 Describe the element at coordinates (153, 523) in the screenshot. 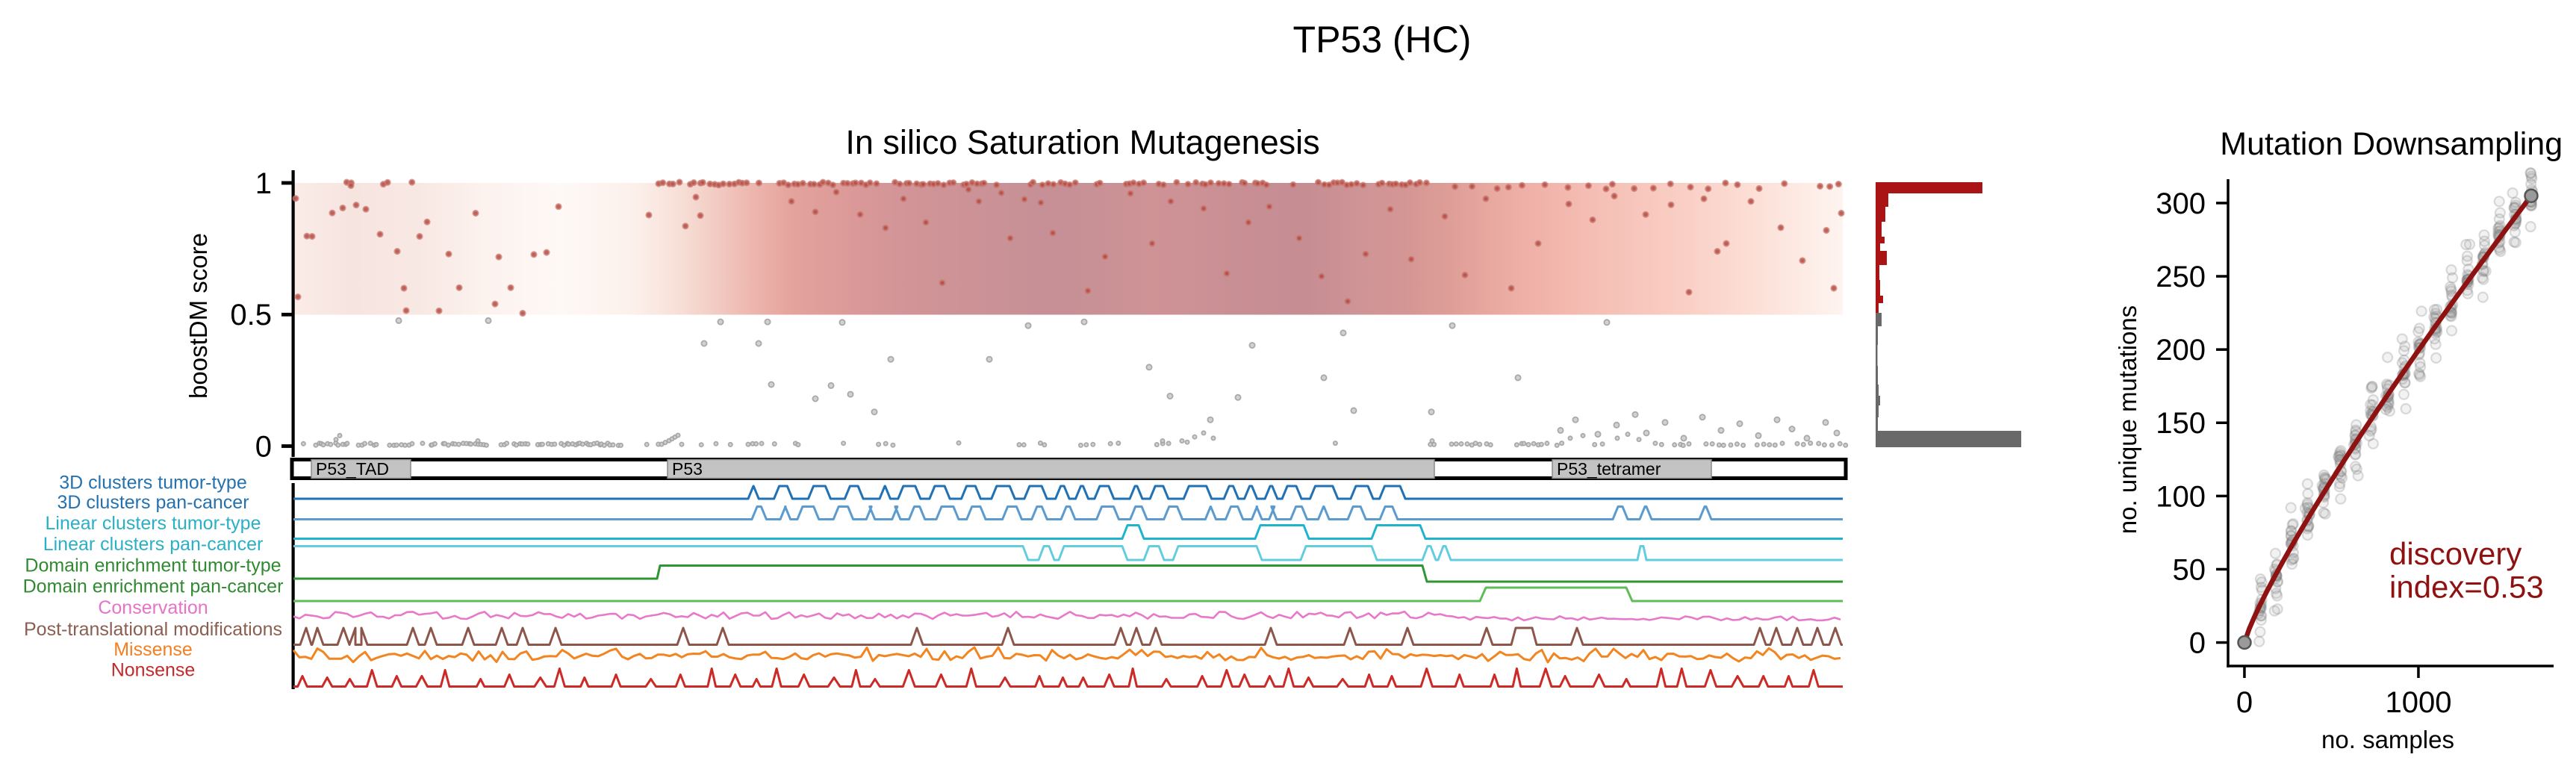

I see `svg-text: Linear clusters tumor-type` at that location.